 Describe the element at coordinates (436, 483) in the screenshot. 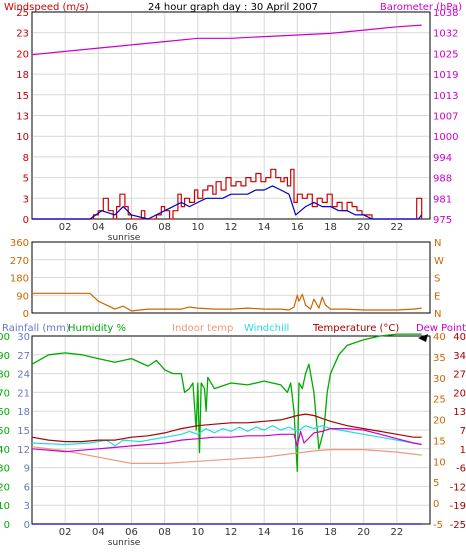

I see `indoor-tick-label: 5` at that location.